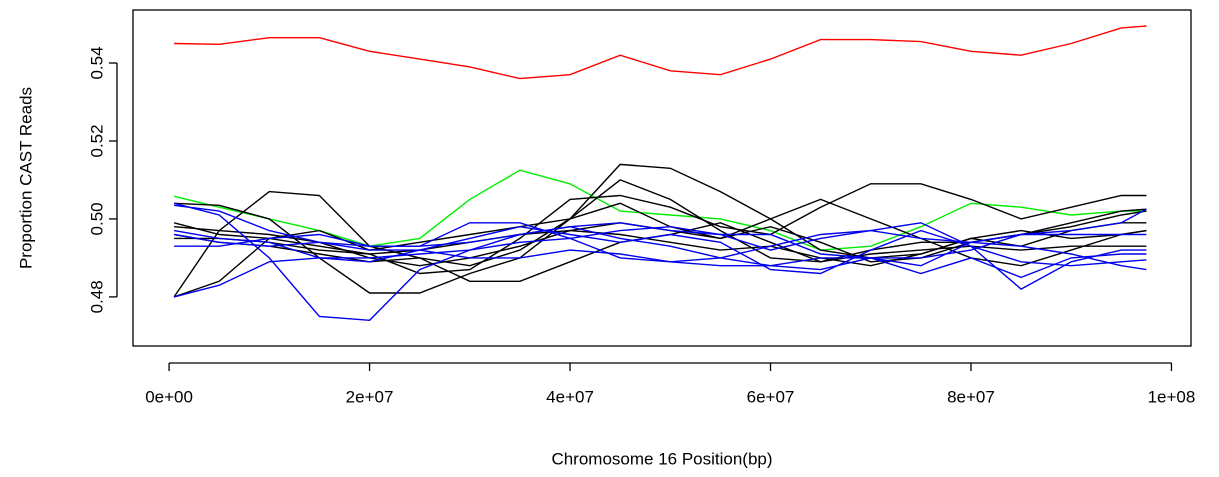 The image size is (1219, 477). Describe the element at coordinates (1172, 396) in the screenshot. I see `x-tick-label: 1e+08` at that location.